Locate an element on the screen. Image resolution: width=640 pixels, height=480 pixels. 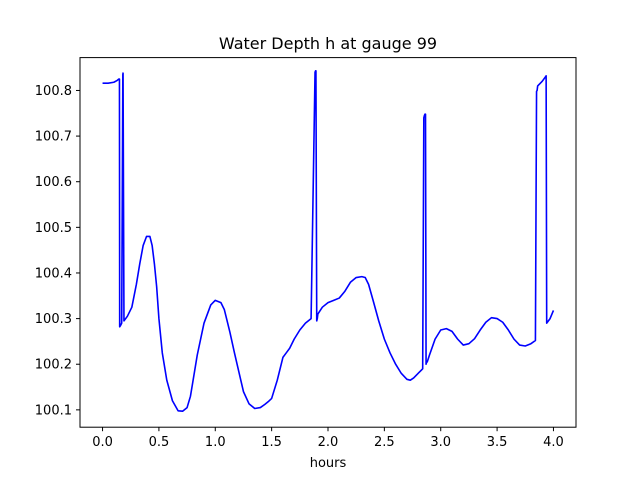
x-axis-label: hours is located at coordinates (328, 463).